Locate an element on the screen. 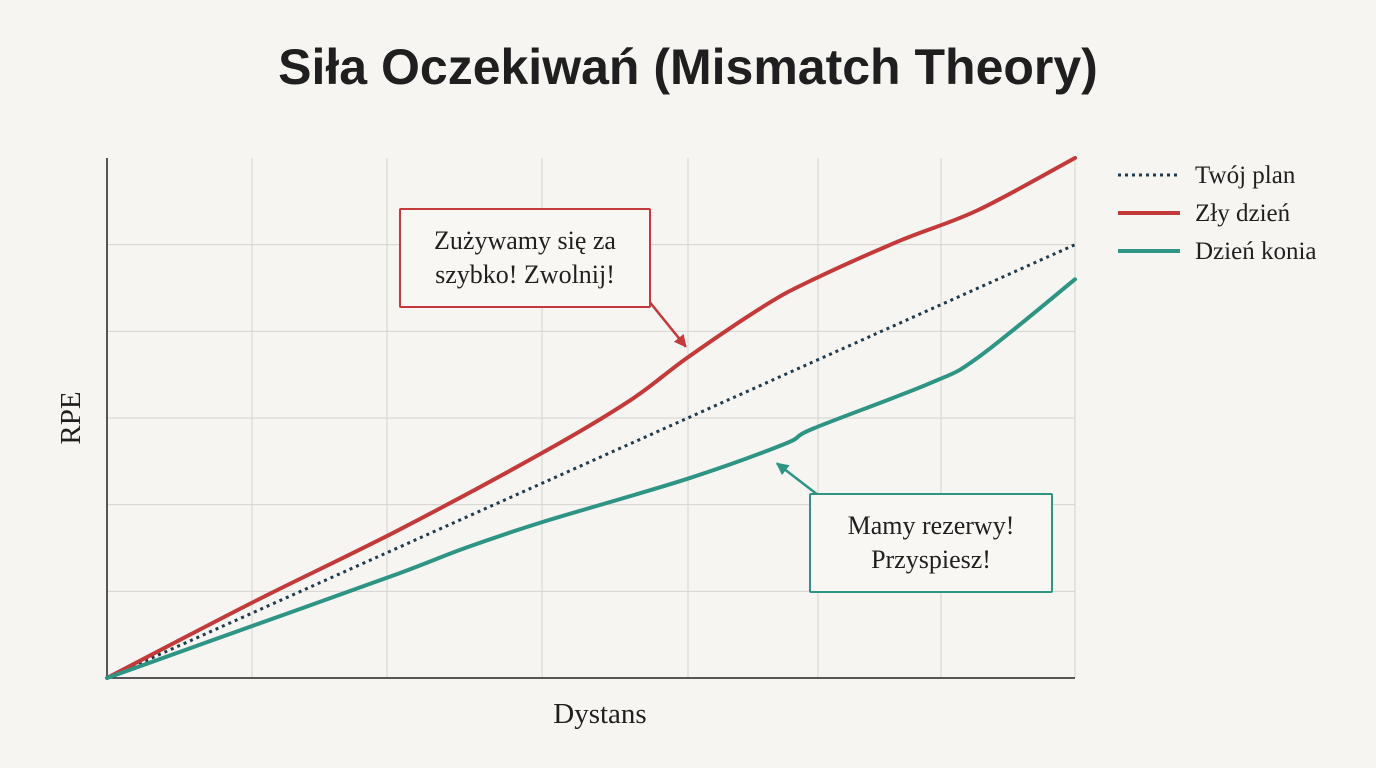  legend-label-0: Twój plan is located at coordinates (1245, 175).